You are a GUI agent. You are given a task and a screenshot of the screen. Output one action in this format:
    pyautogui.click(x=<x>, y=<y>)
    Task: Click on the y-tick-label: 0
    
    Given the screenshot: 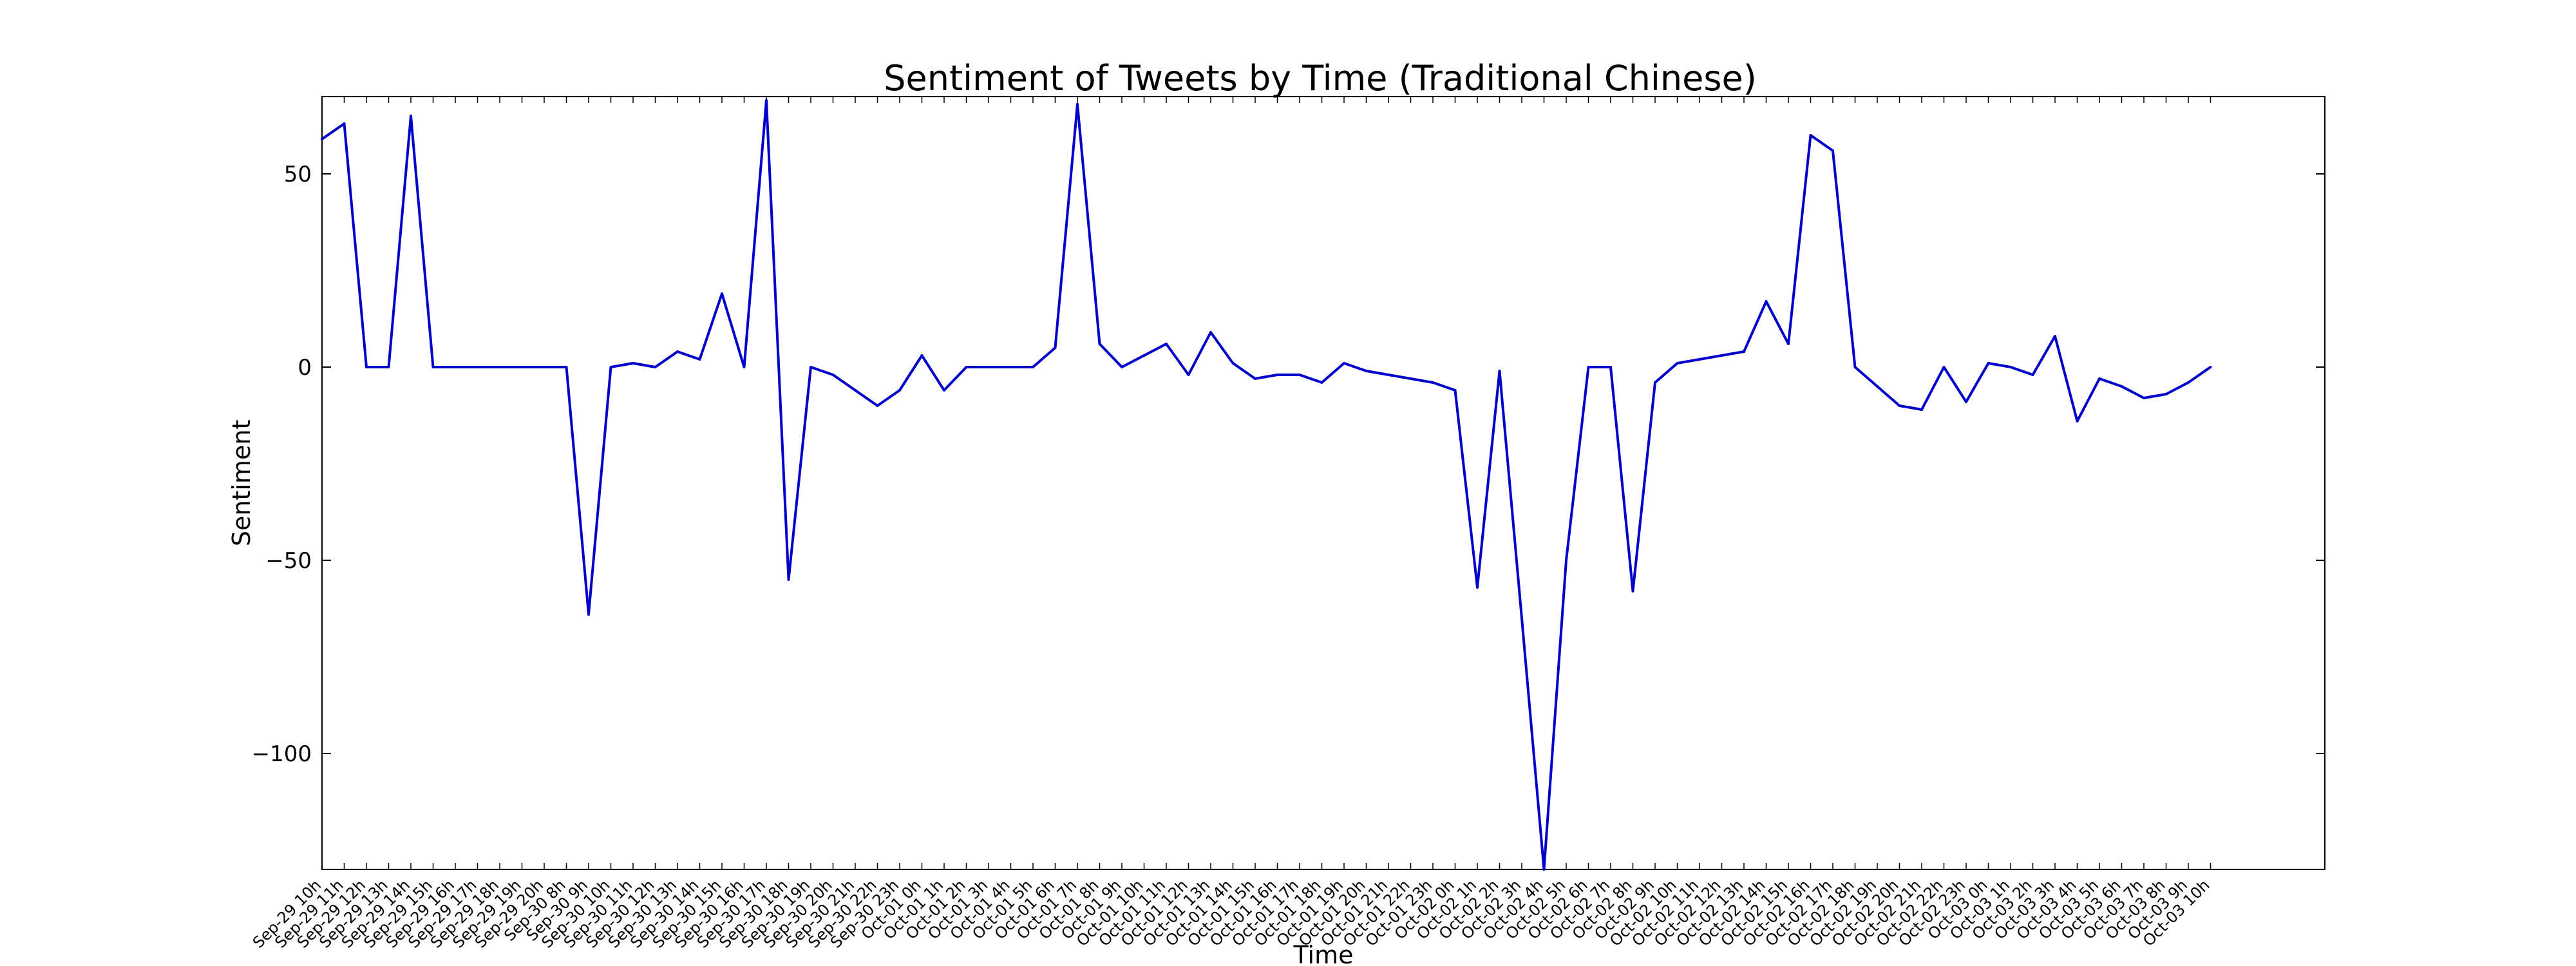 What is the action you would take?
    pyautogui.click(x=305, y=368)
    